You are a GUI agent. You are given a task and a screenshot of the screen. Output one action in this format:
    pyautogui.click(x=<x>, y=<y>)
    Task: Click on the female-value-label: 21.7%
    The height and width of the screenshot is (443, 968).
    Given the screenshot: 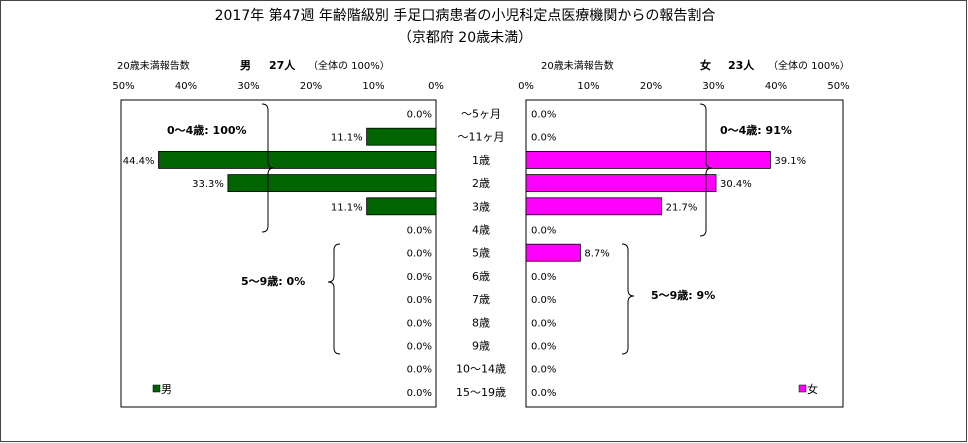 What is the action you would take?
    pyautogui.click(x=682, y=207)
    